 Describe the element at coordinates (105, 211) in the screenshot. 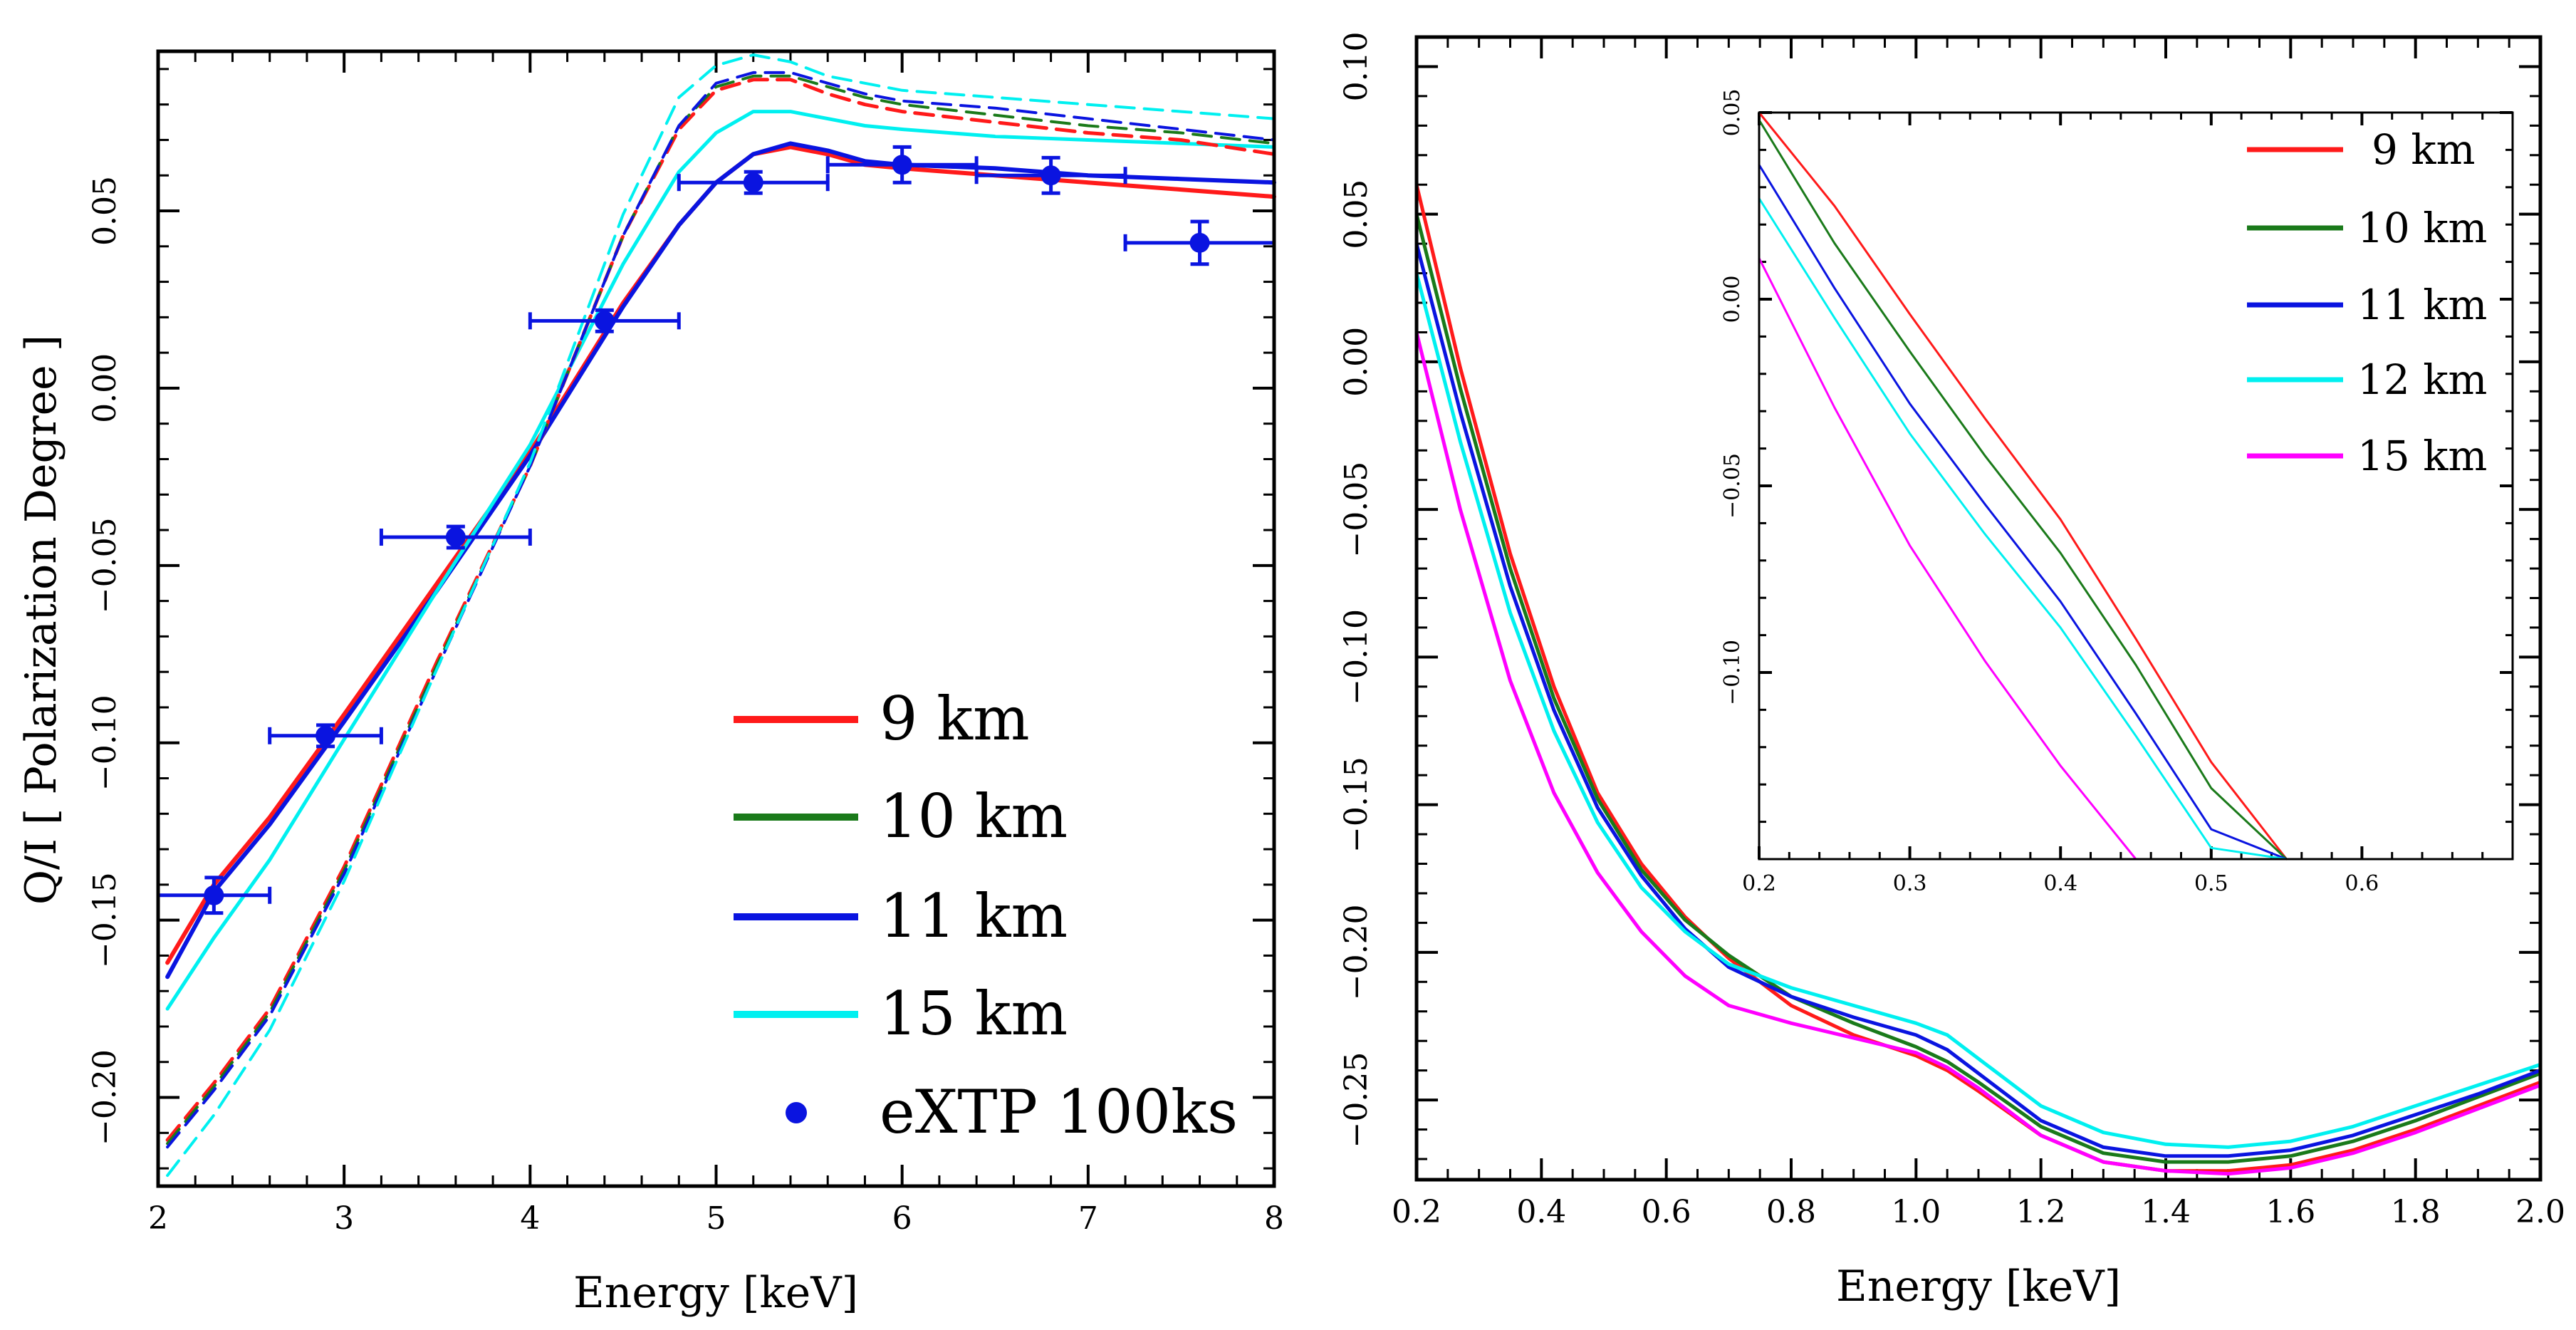

I see `left-y-tick-label: 0.05` at that location.